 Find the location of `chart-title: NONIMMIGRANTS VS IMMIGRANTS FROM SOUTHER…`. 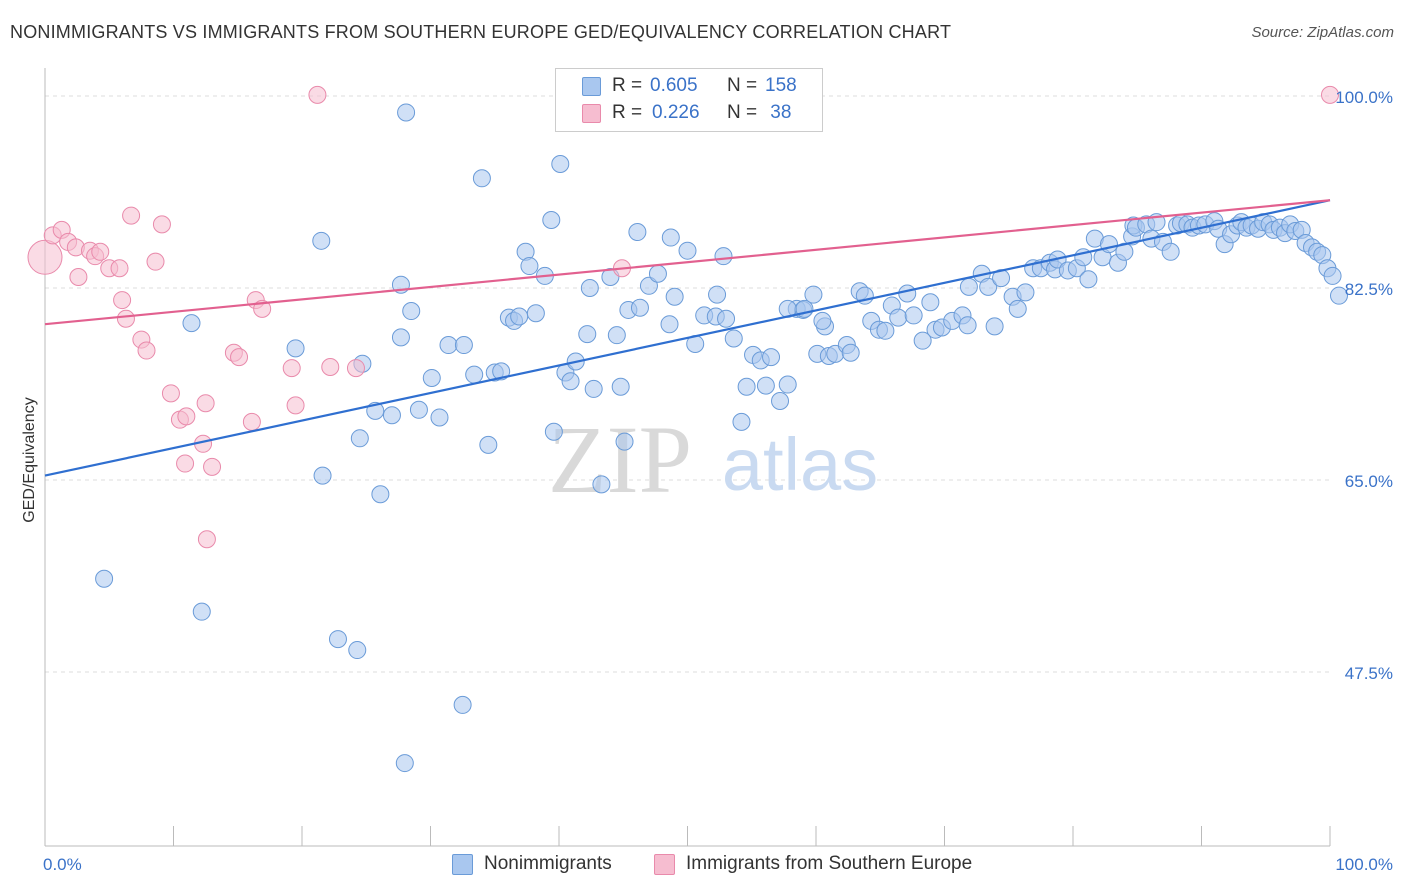

chart-title: NONIMMIGRANTS VS IMMIGRANTS FROM SOUTHER… is located at coordinates (481, 32).